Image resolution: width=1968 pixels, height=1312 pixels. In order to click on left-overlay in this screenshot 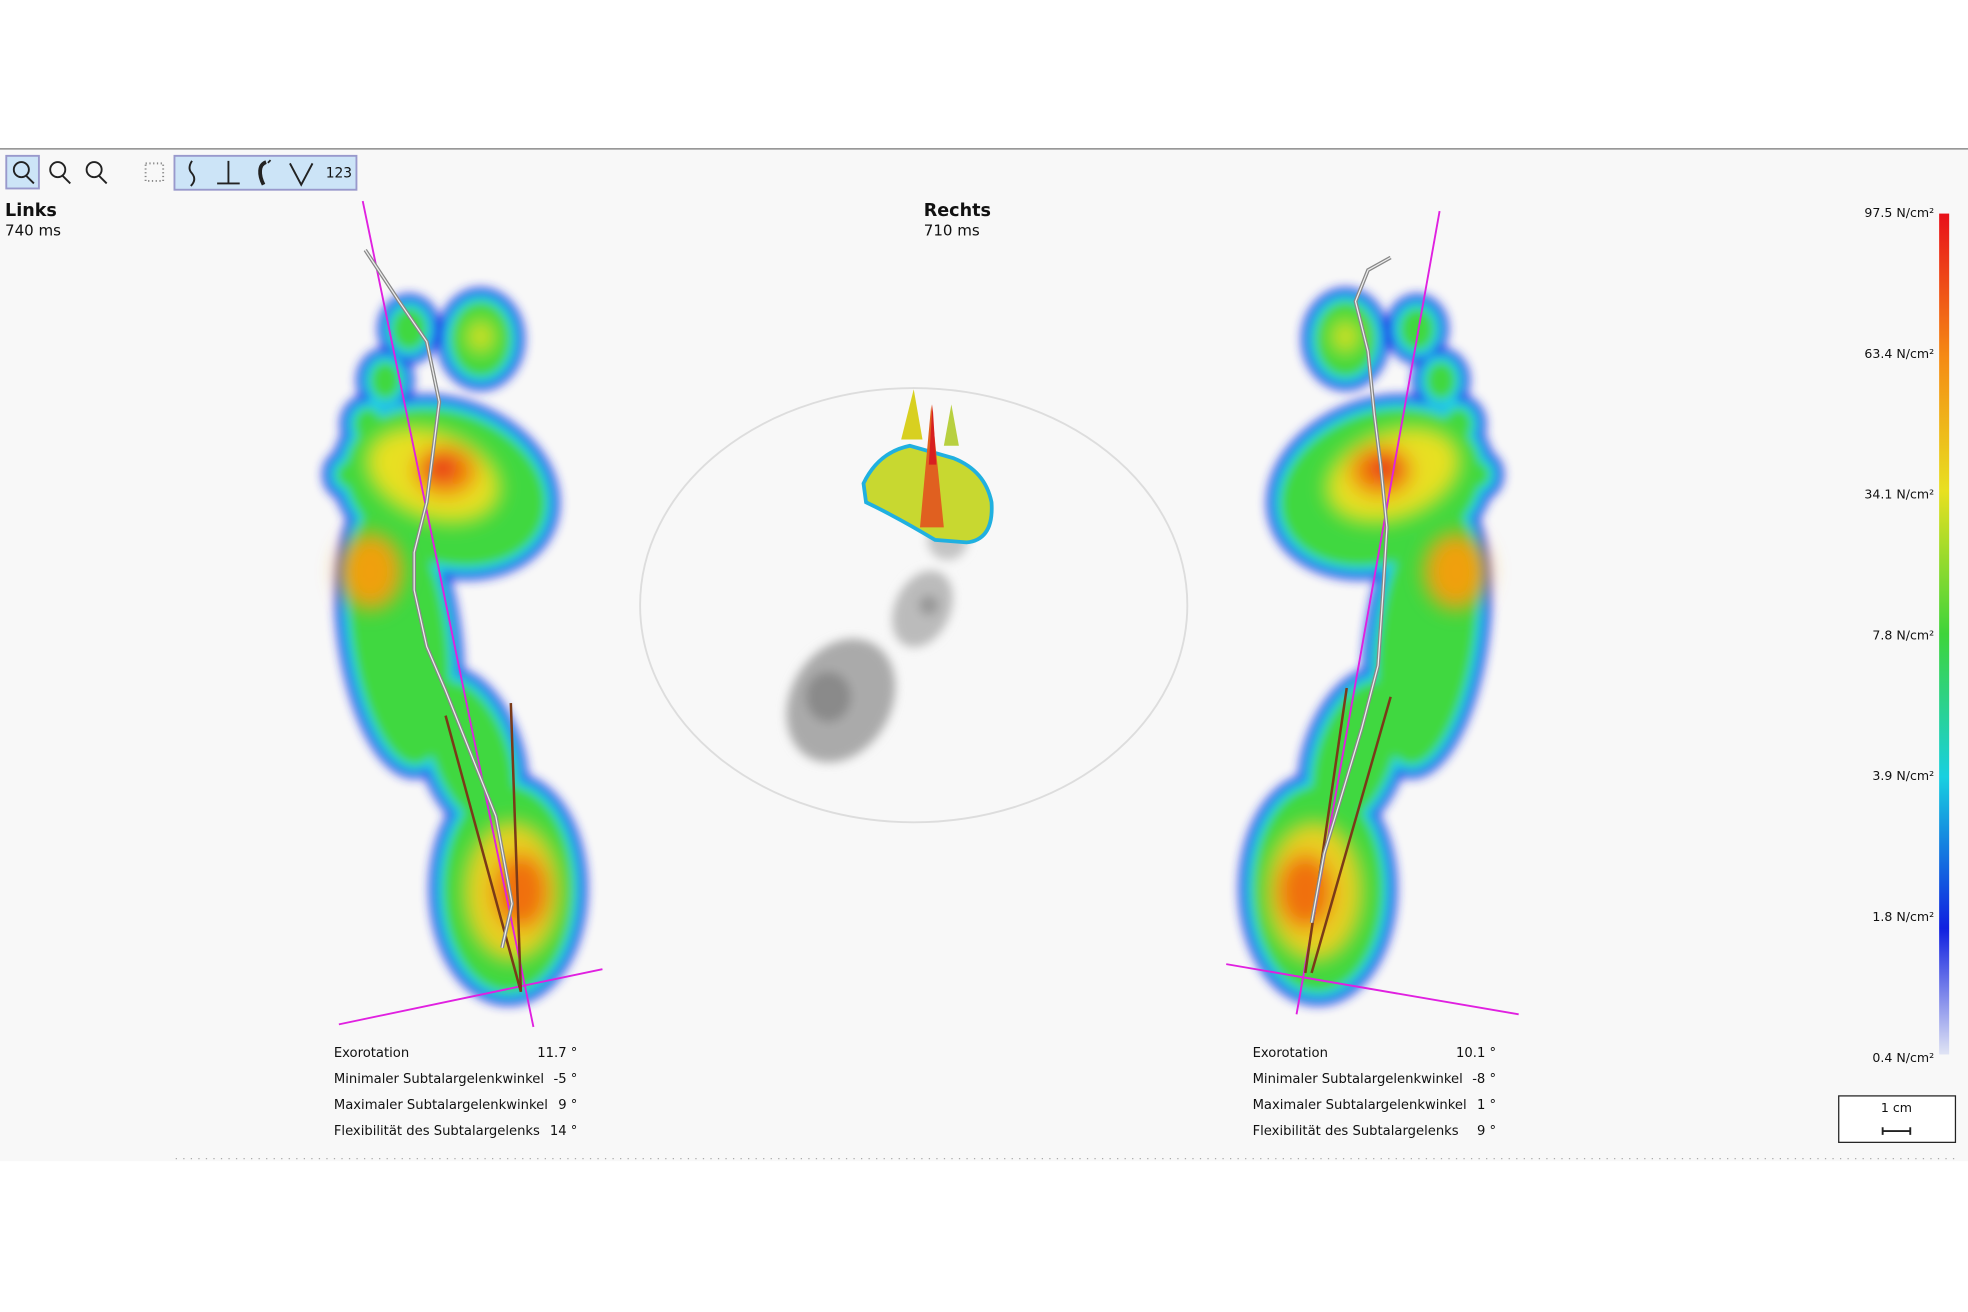, I will do `click(470, 614)`.